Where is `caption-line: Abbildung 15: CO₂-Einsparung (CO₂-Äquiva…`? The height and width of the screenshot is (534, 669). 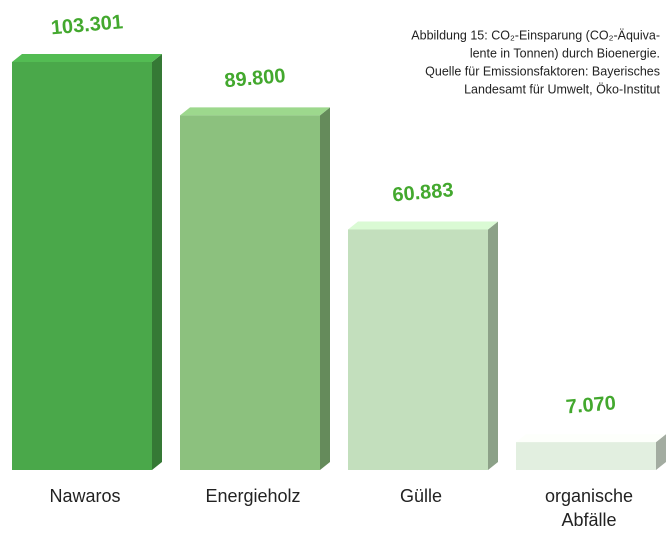
caption-line: Abbildung 15: CO₂-Einsparung (CO₂-Äquiva… is located at coordinates (535, 35).